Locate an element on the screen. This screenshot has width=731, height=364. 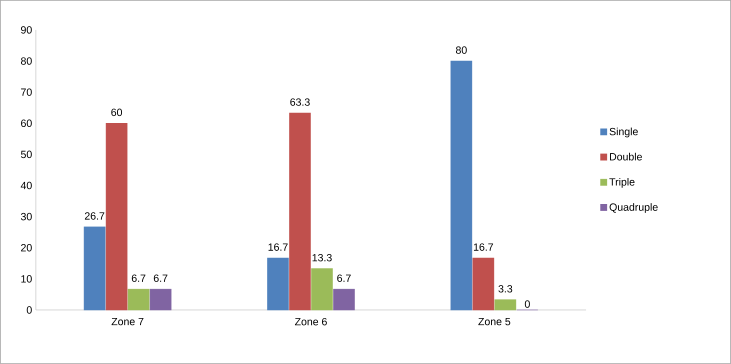
data-label: 3.3 is located at coordinates (505, 289).